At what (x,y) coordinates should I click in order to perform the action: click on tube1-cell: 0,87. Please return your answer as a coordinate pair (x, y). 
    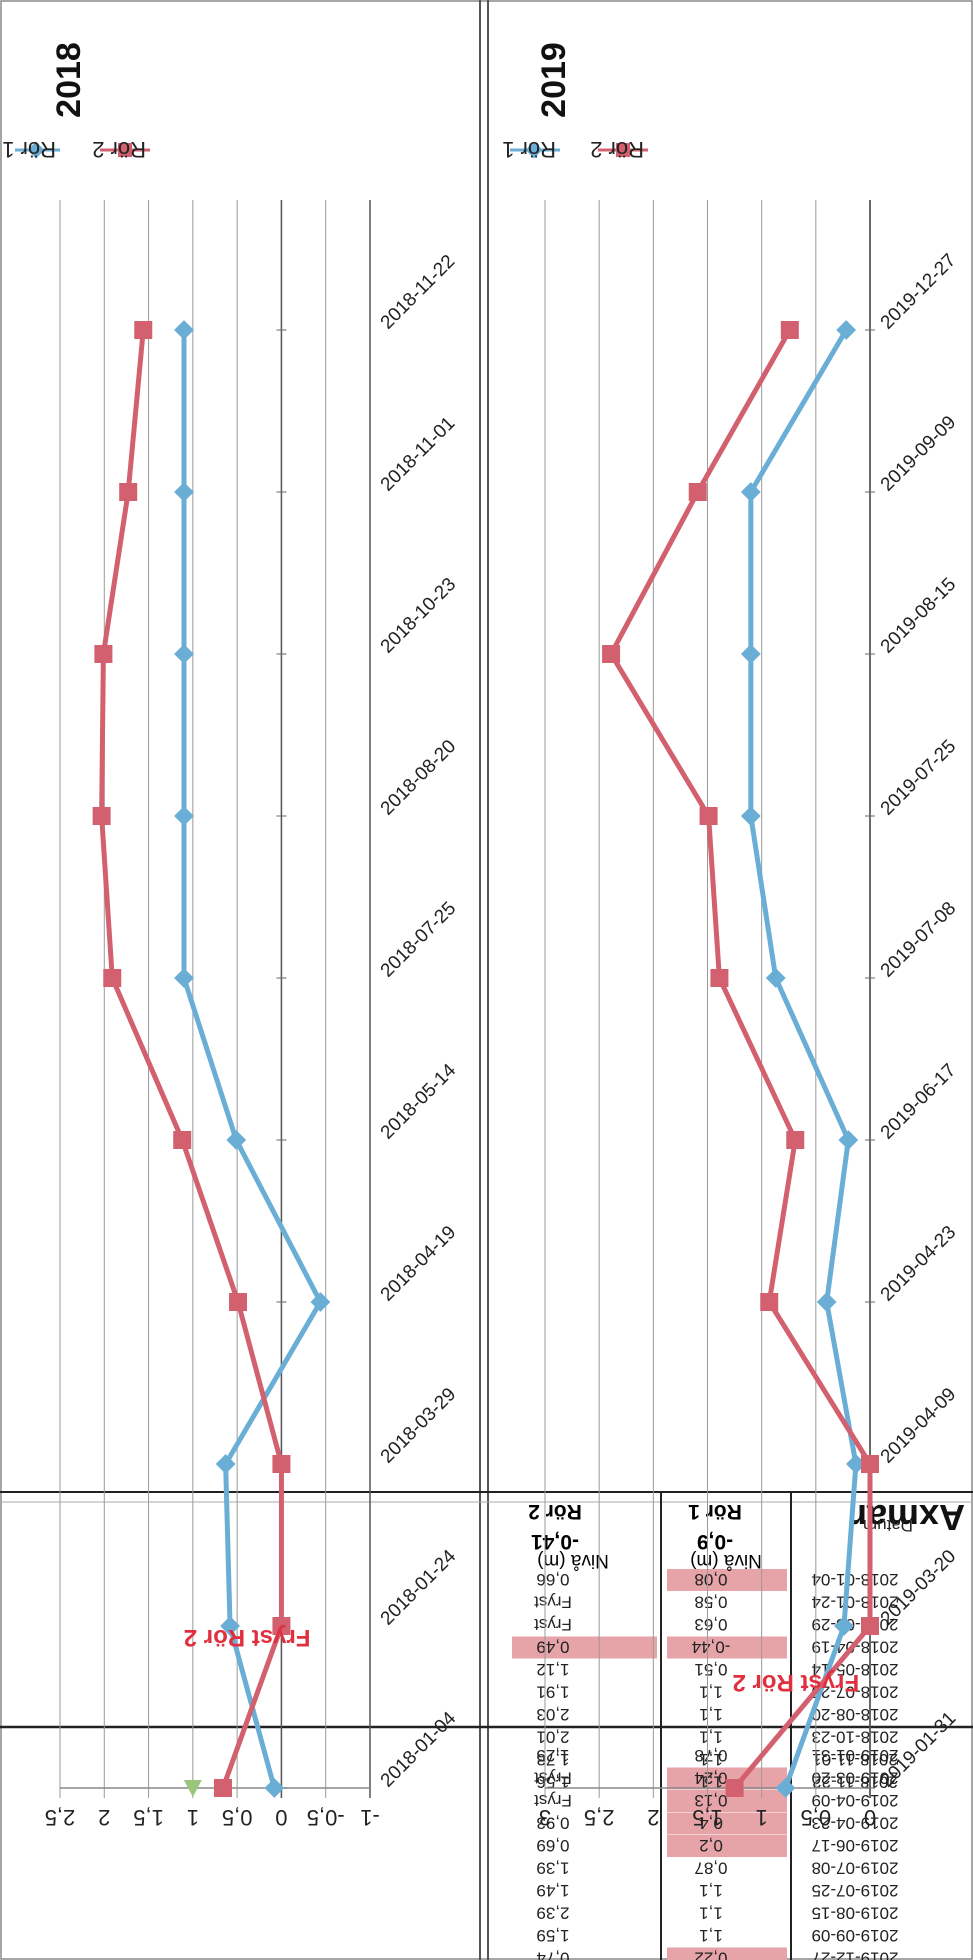
    Looking at the image, I should click on (710, 1868).